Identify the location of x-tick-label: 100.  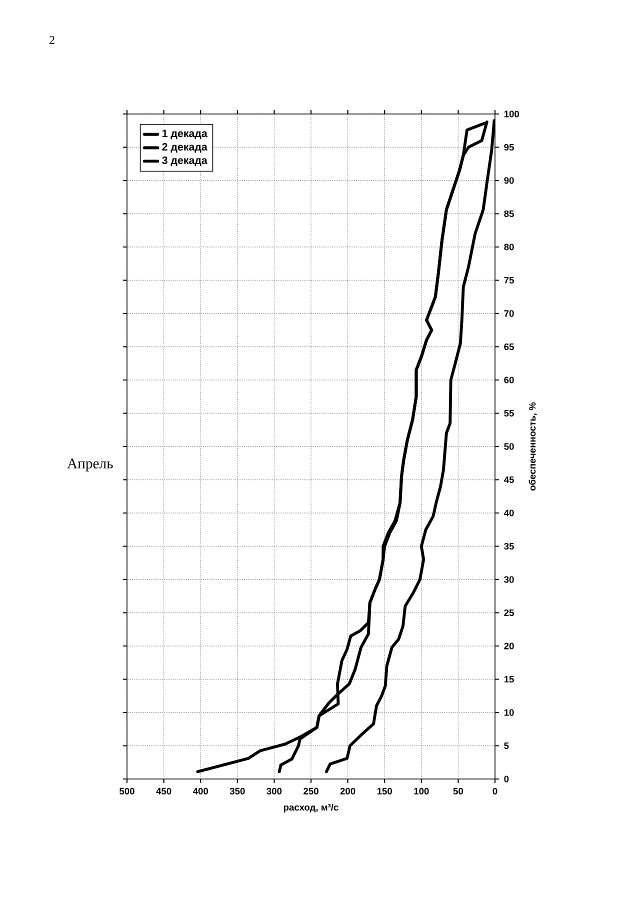
(421, 791).